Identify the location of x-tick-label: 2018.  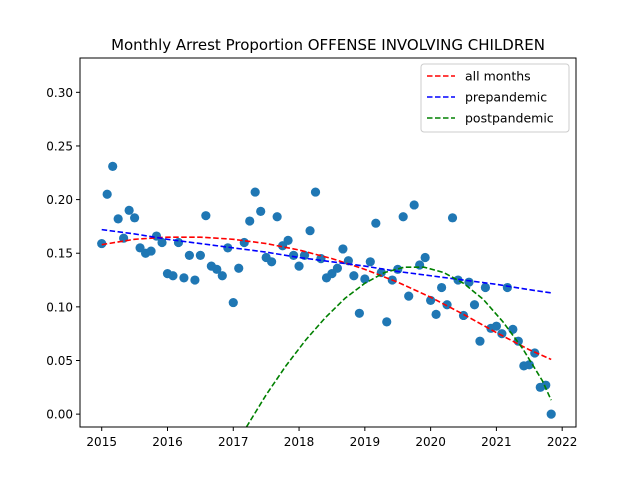
(299, 442).